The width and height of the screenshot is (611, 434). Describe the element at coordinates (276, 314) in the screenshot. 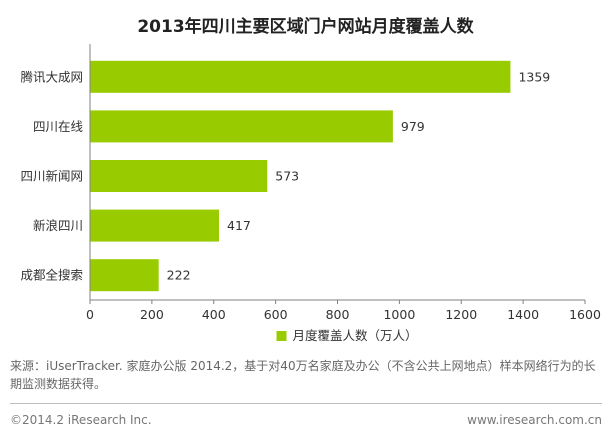

I see `x-tick-label: 600` at that location.